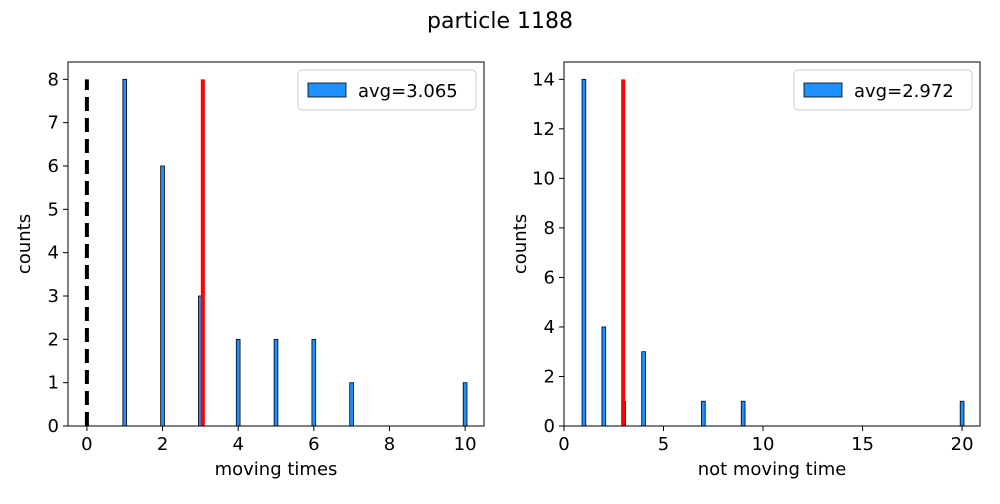  Describe the element at coordinates (327, 90) in the screenshot. I see `chart-1-legend-swatch` at that location.